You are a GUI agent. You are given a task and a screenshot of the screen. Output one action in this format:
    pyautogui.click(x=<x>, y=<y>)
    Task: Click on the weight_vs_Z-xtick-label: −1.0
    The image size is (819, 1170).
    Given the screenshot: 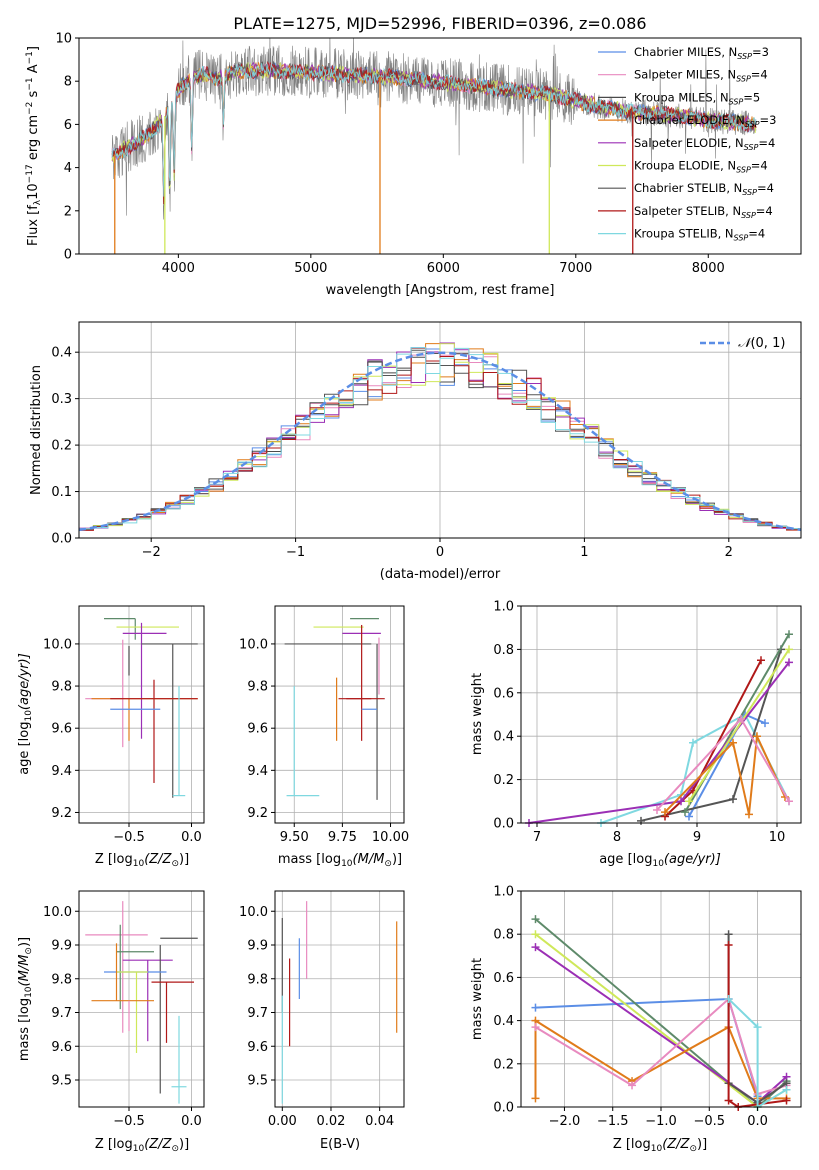 What is the action you would take?
    pyautogui.click(x=661, y=1121)
    